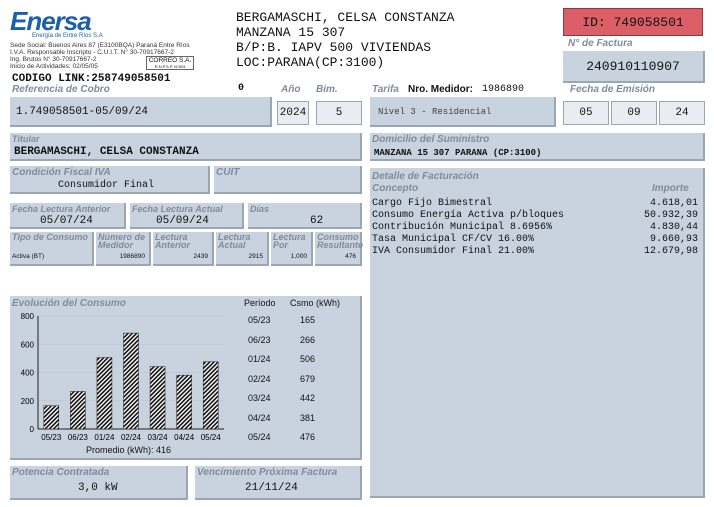 The image size is (714, 507). Describe the element at coordinates (633, 66) in the screenshot. I see `factura-value: 240910110907` at that location.